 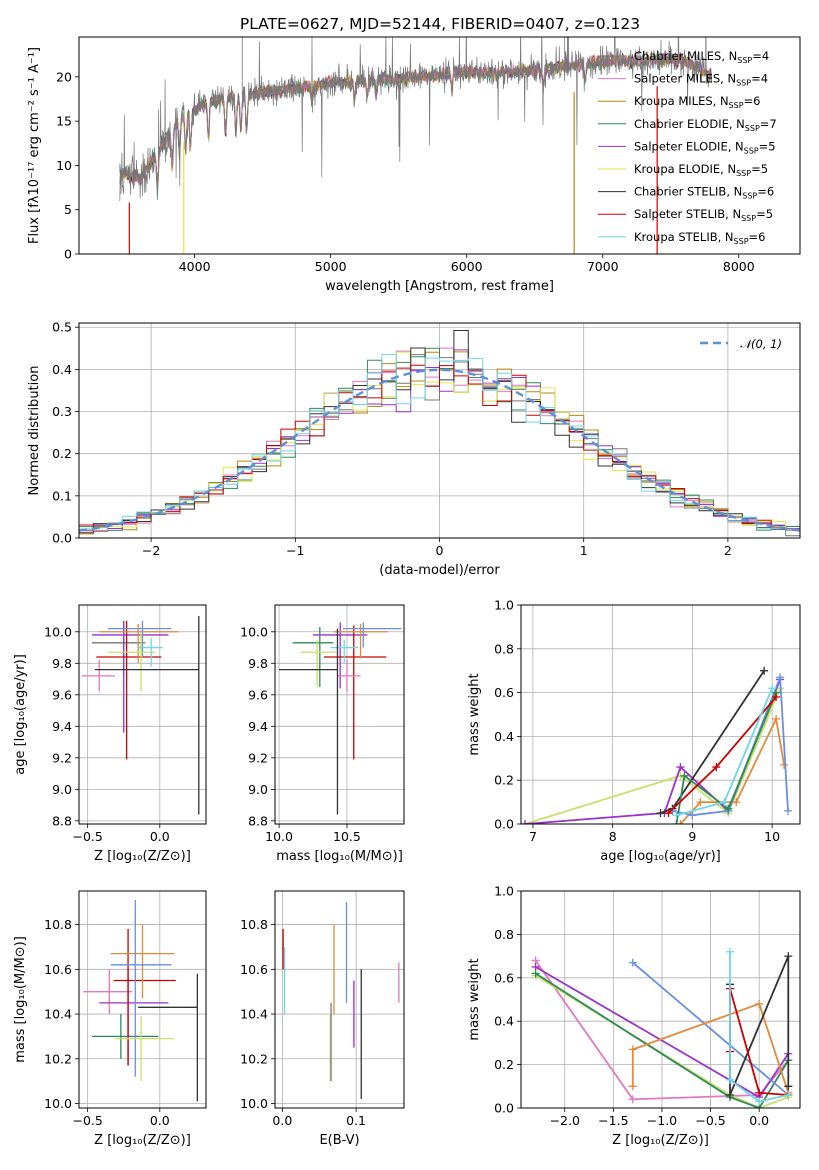 I want to click on x-tick-label: −0.5, so click(x=87, y=1120).